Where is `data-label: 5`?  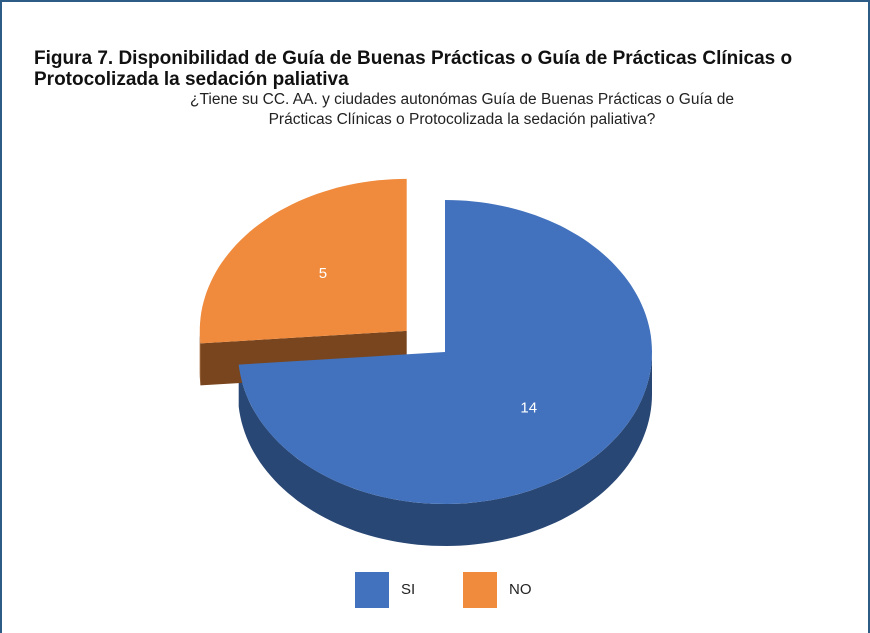
data-label: 5 is located at coordinates (323, 273).